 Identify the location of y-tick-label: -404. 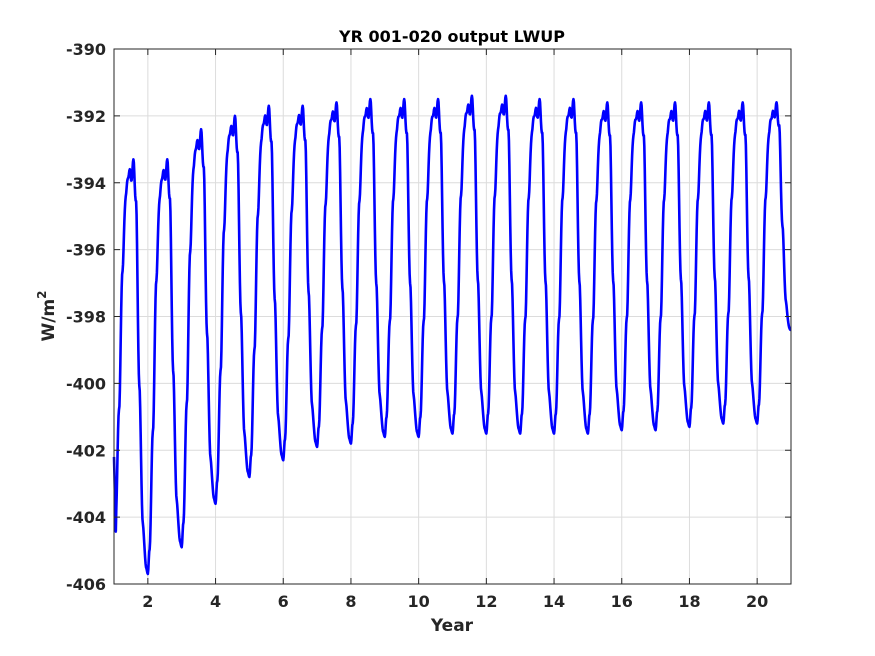
(86, 517).